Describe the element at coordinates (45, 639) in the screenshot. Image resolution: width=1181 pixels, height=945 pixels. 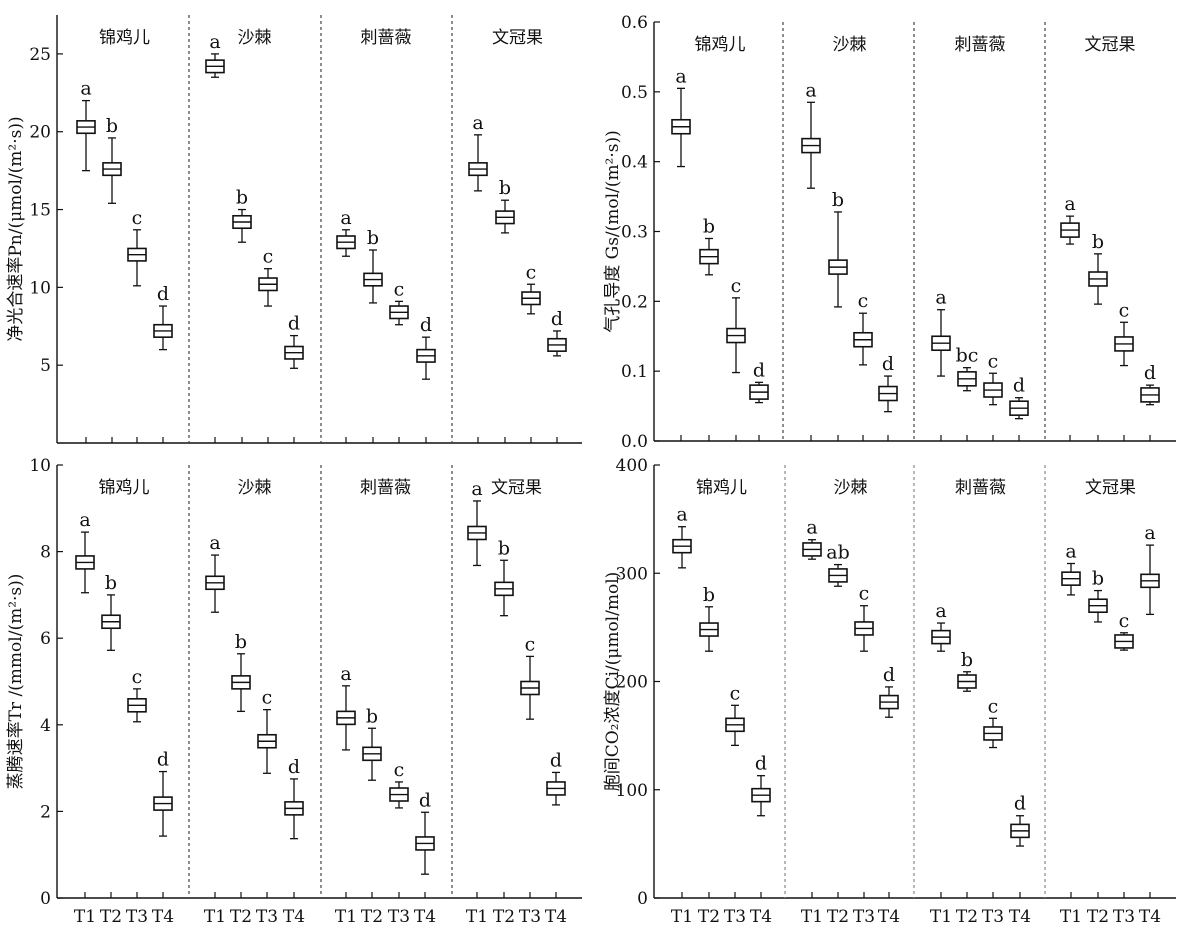
I see `y-tick-label: 6` at that location.